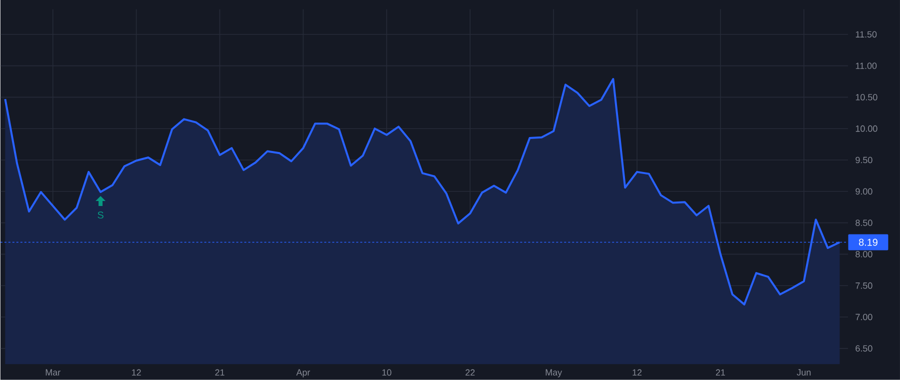  I want to click on y-tick-label: 8.50, so click(864, 222).